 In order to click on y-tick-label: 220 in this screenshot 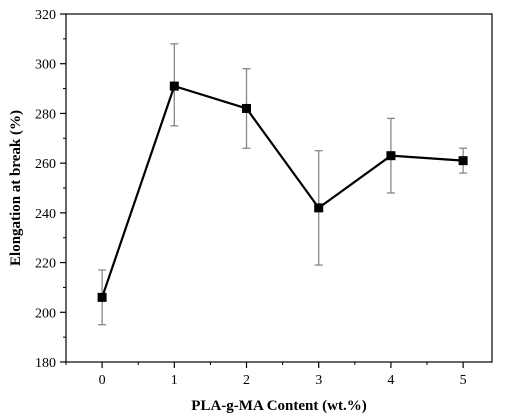, I will do `click(45, 264)`.